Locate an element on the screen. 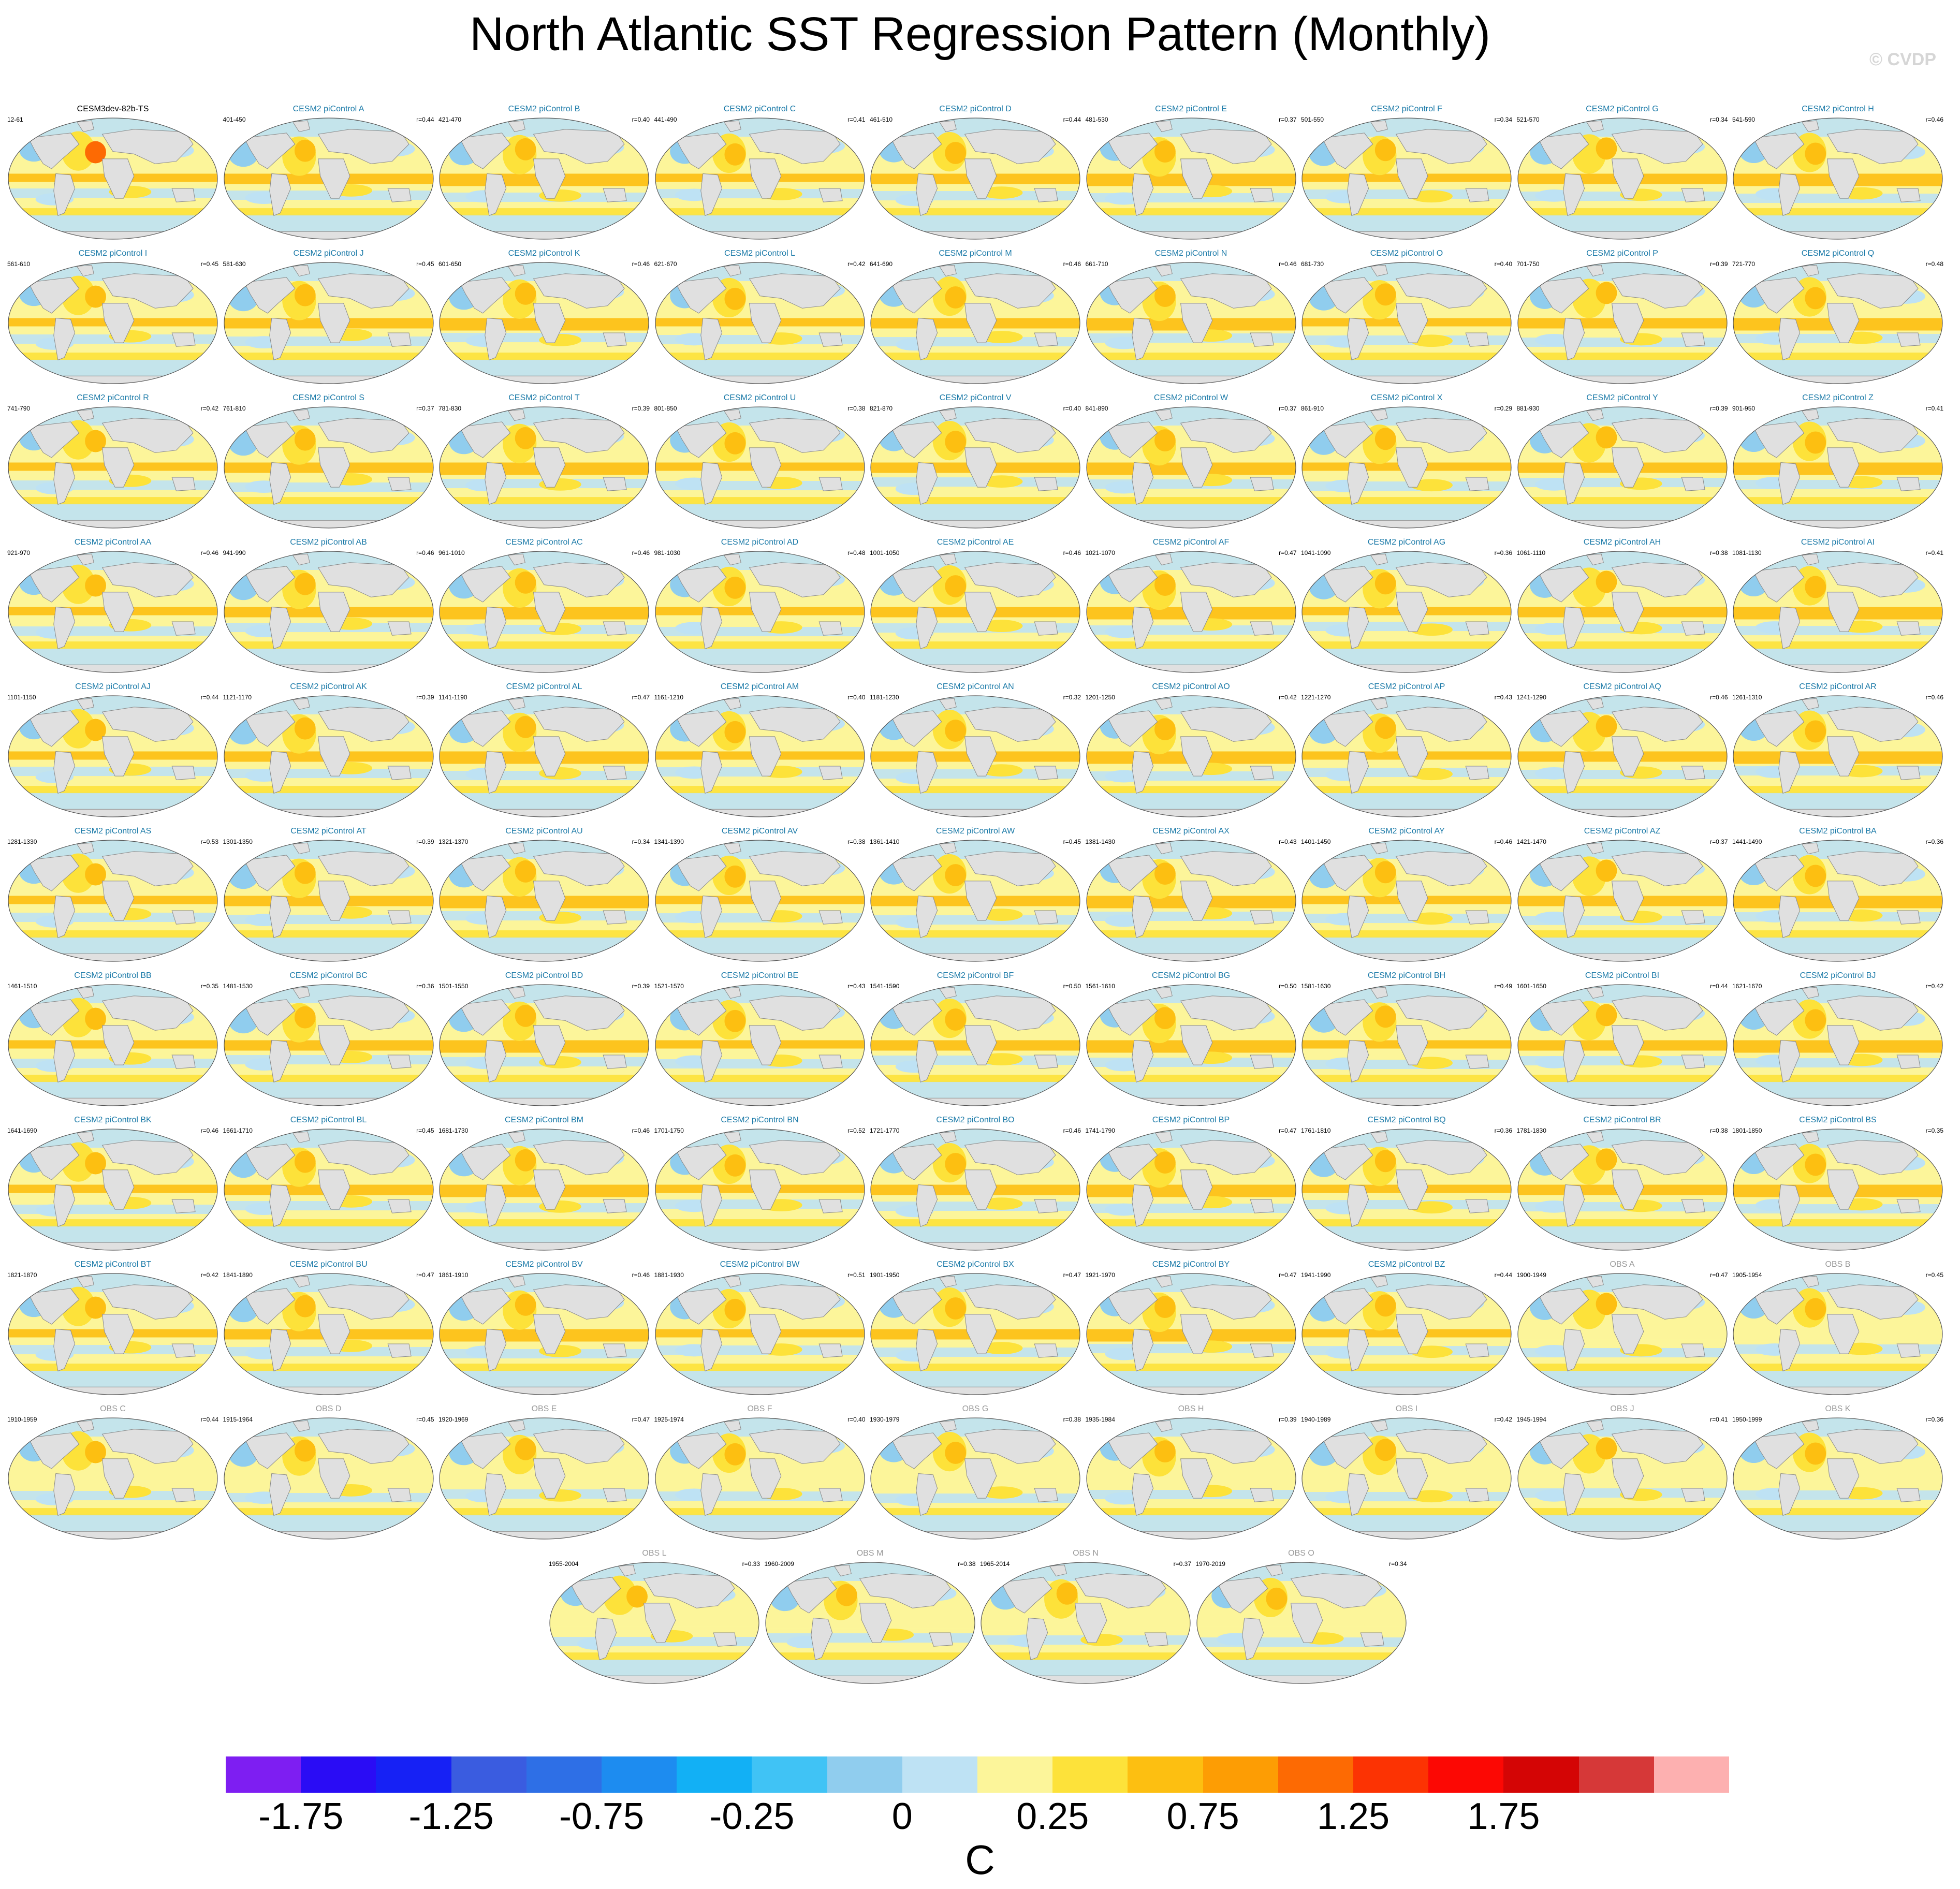  panel-title: CESM2 piControl AQ is located at coordinates (1622, 686).